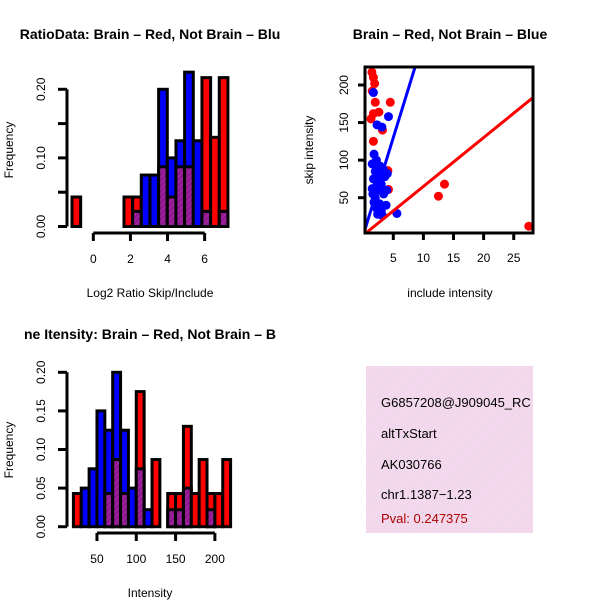  I want to click on y-tick-label: 0.15, so click(41, 411).